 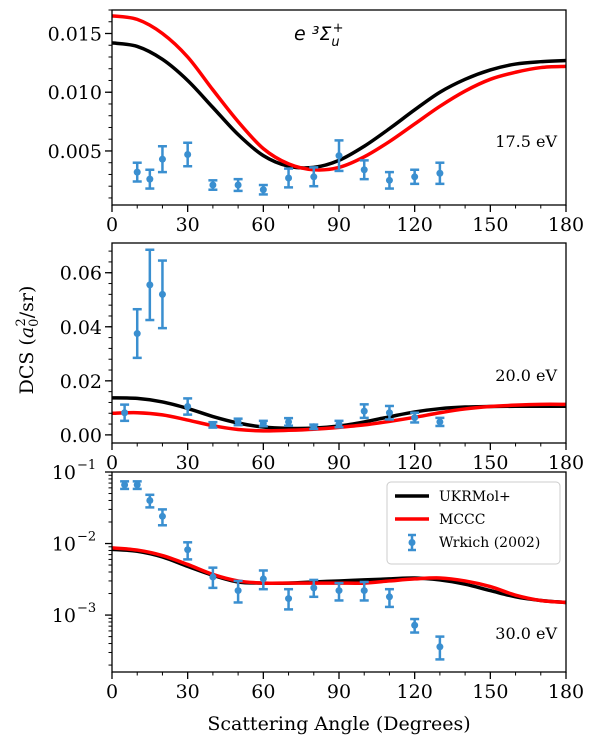 What do you see at coordinates (75, 34) in the screenshot?
I see `y-tick-label: 0.015` at bounding box center [75, 34].